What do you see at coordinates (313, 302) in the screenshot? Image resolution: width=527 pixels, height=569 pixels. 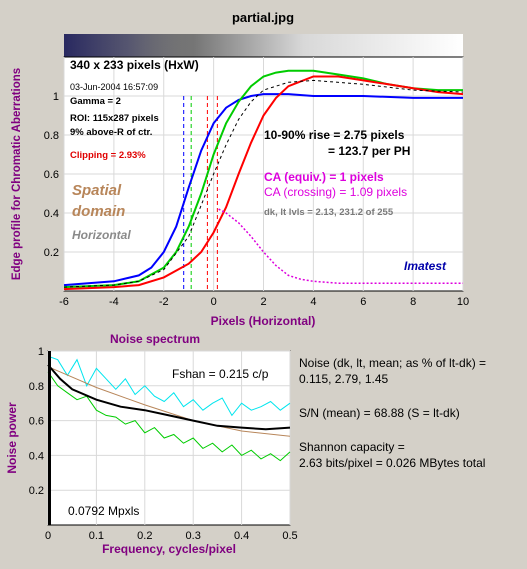 I see `edge-x-tick-5: 4` at bounding box center [313, 302].